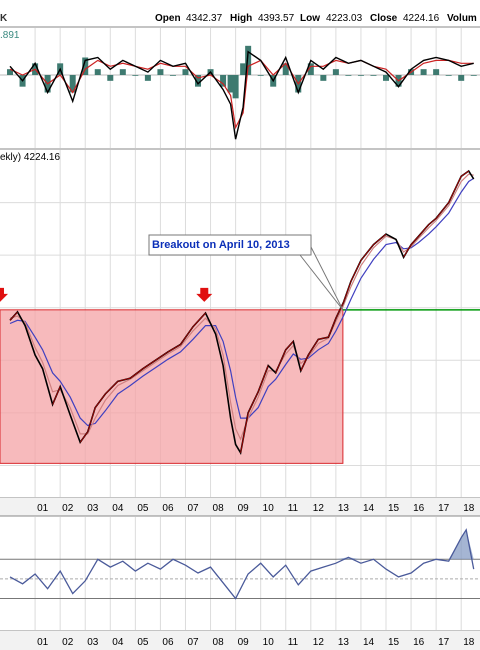  Describe the element at coordinates (4, 18) in the screenshot. I see `header-corner: K` at that location.